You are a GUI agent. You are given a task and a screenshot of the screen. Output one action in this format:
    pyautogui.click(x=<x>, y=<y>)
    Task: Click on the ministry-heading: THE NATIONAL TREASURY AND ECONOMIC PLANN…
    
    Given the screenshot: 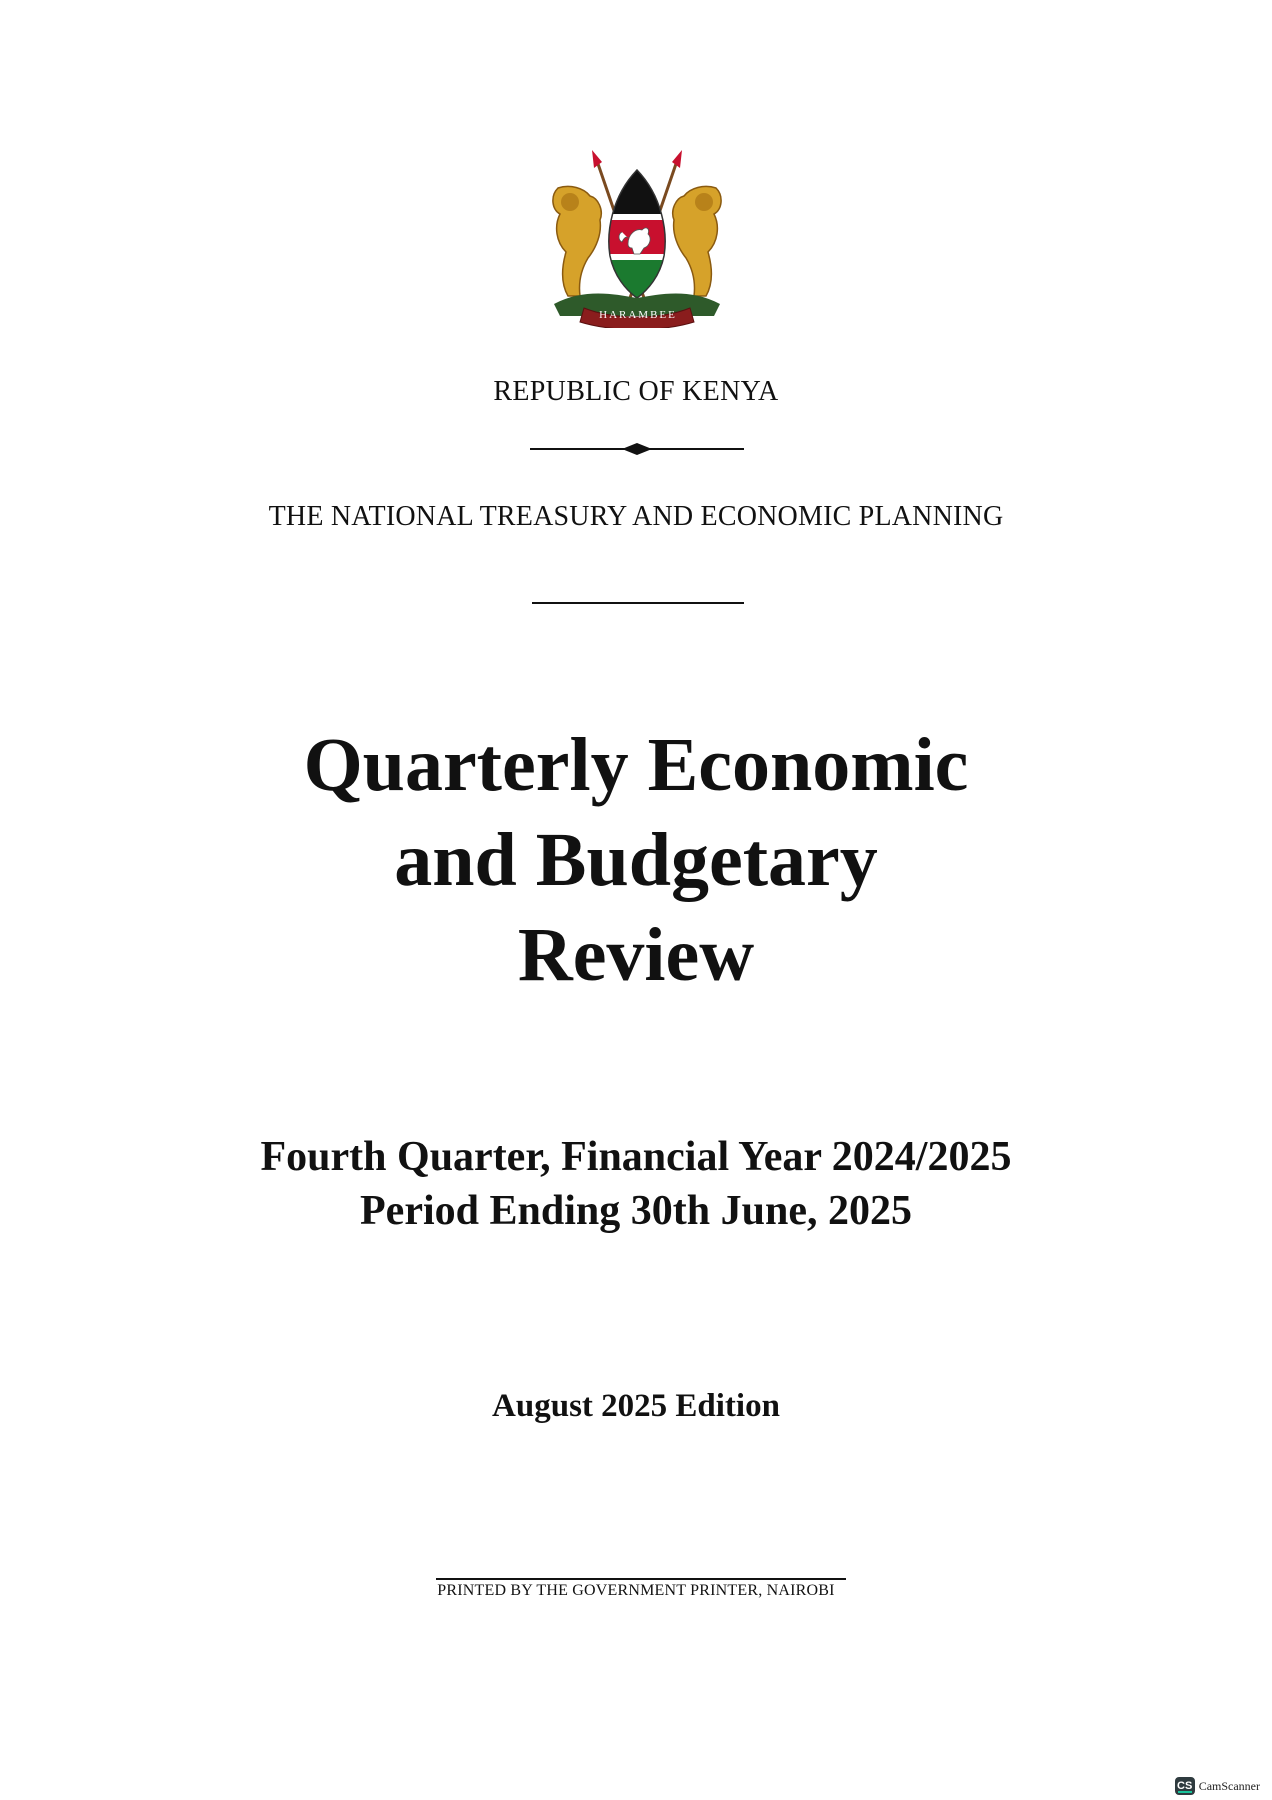 What is the action you would take?
    pyautogui.click(x=636, y=516)
    